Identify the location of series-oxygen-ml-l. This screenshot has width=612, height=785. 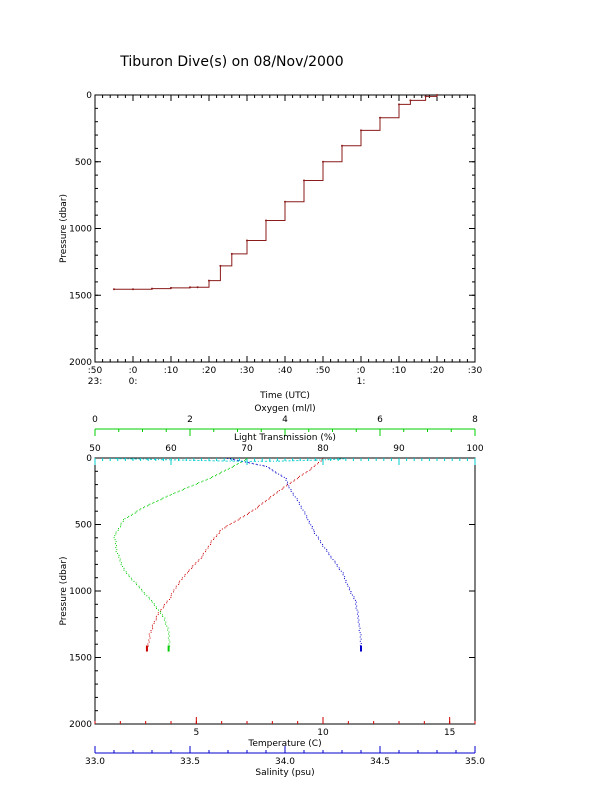
(180, 555).